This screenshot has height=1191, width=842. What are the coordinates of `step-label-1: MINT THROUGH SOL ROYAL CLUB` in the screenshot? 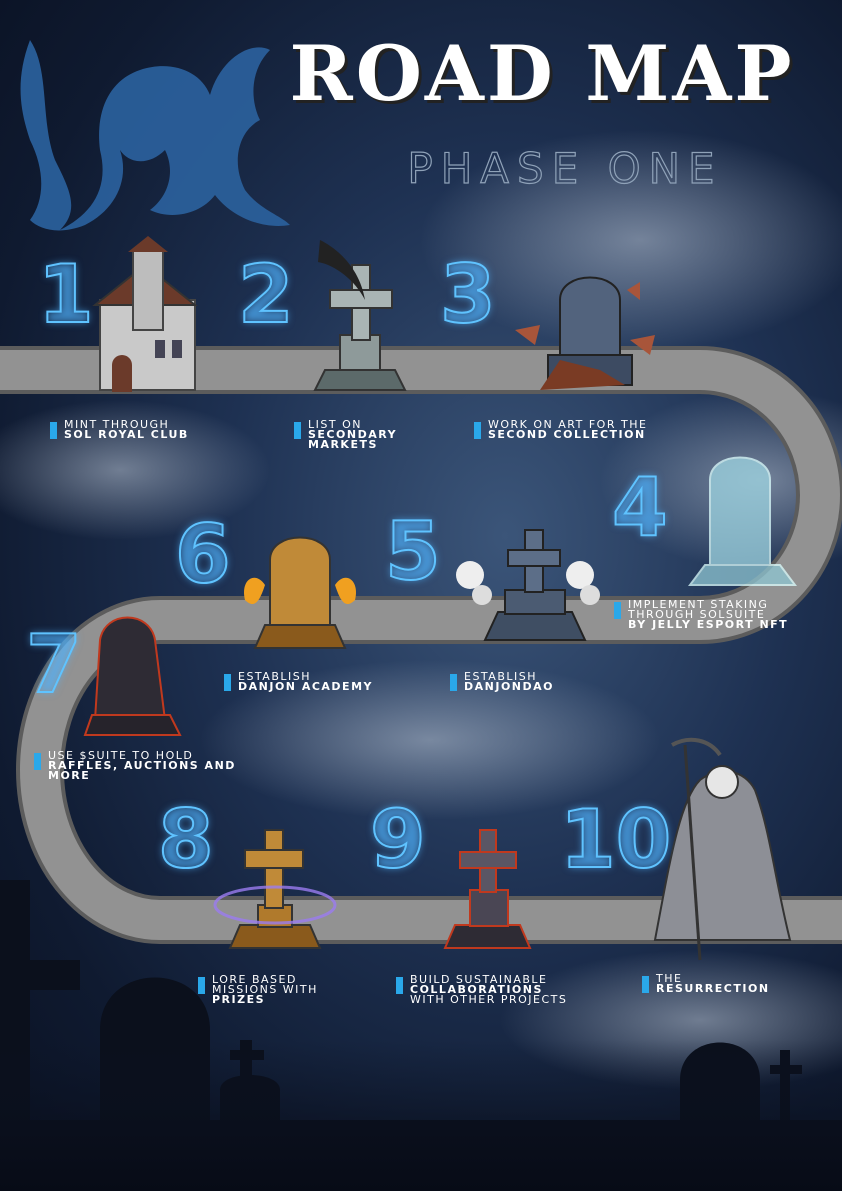 It's located at (150, 429).